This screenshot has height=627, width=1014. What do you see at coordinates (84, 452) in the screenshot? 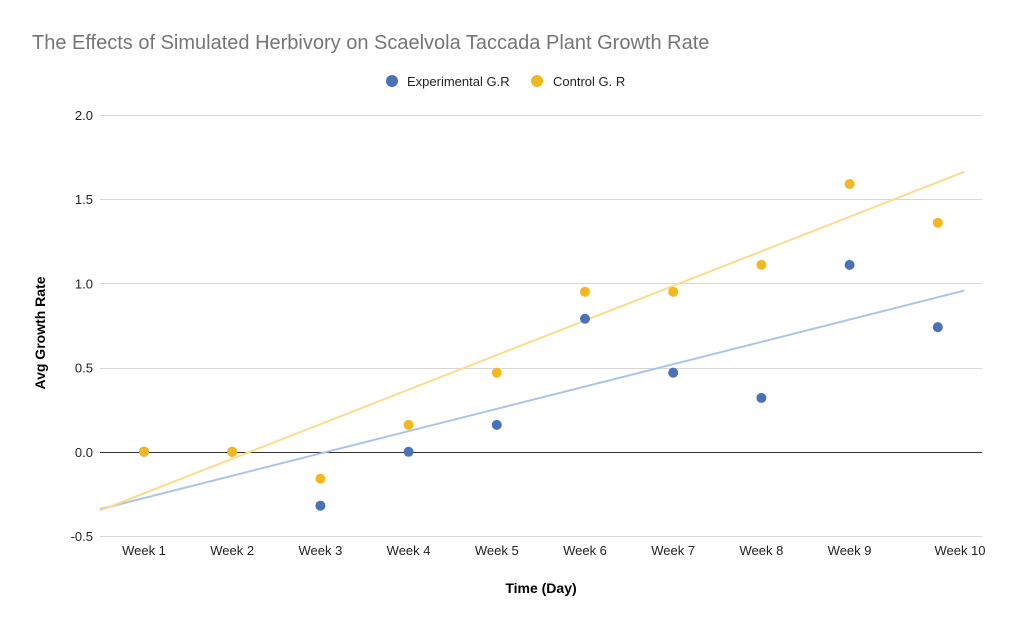
I see `y-tick-label: 0.0` at bounding box center [84, 452].